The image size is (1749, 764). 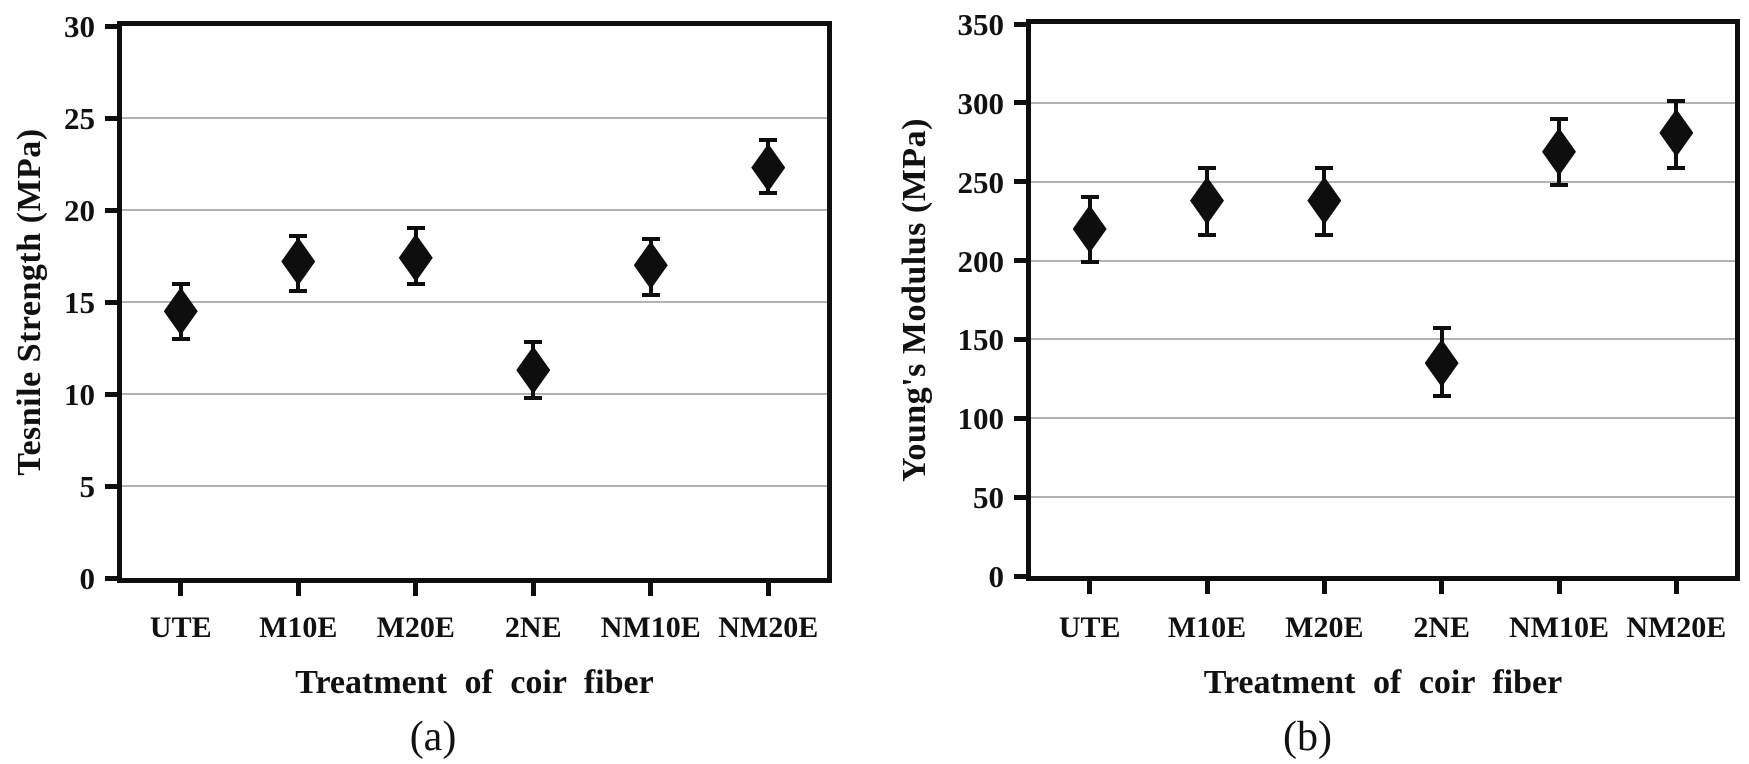 What do you see at coordinates (981, 340) in the screenshot?
I see `y-tick-label-150: 150` at bounding box center [981, 340].